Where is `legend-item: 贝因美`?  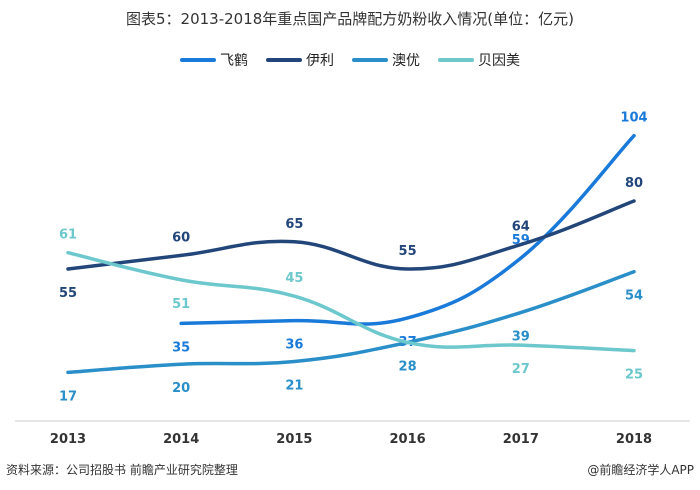
legend-item: 贝因美 is located at coordinates (479, 60).